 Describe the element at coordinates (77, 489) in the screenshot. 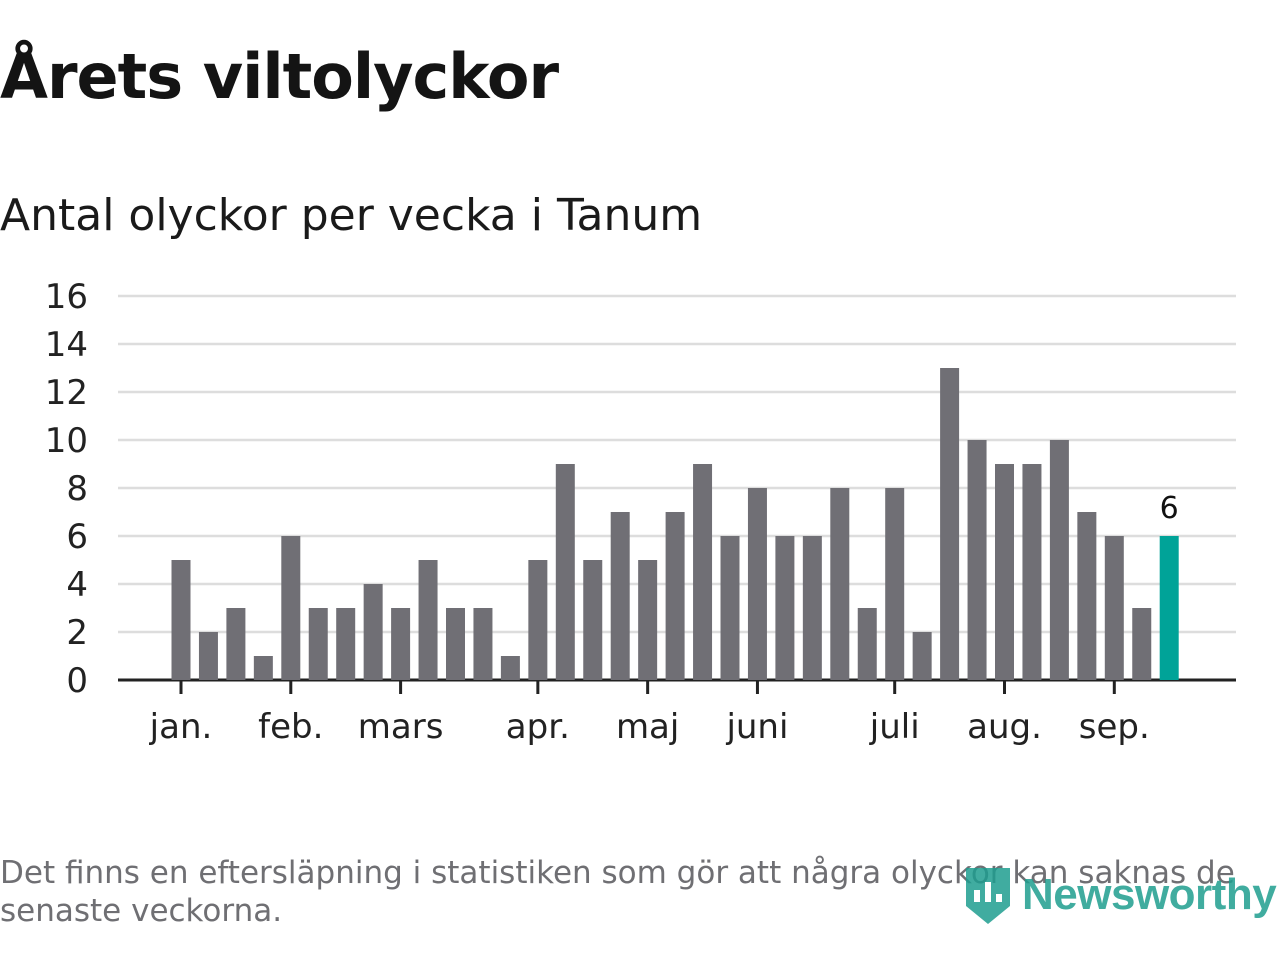

I see `y-tick-label: 8` at that location.